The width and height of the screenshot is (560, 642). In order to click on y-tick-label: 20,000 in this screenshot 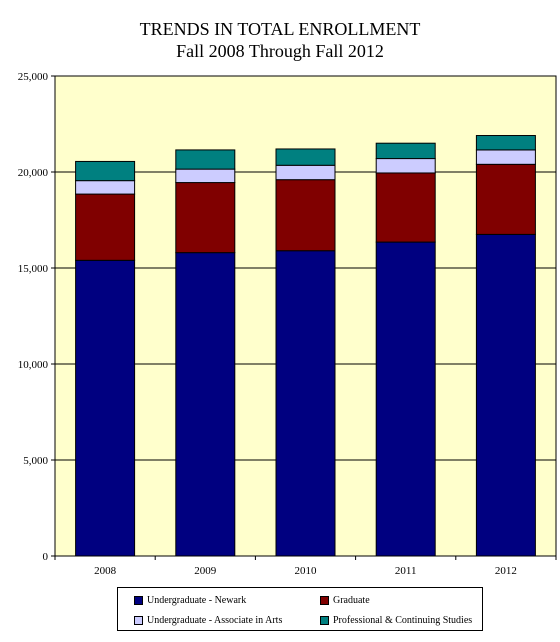, I will do `click(33, 173)`.